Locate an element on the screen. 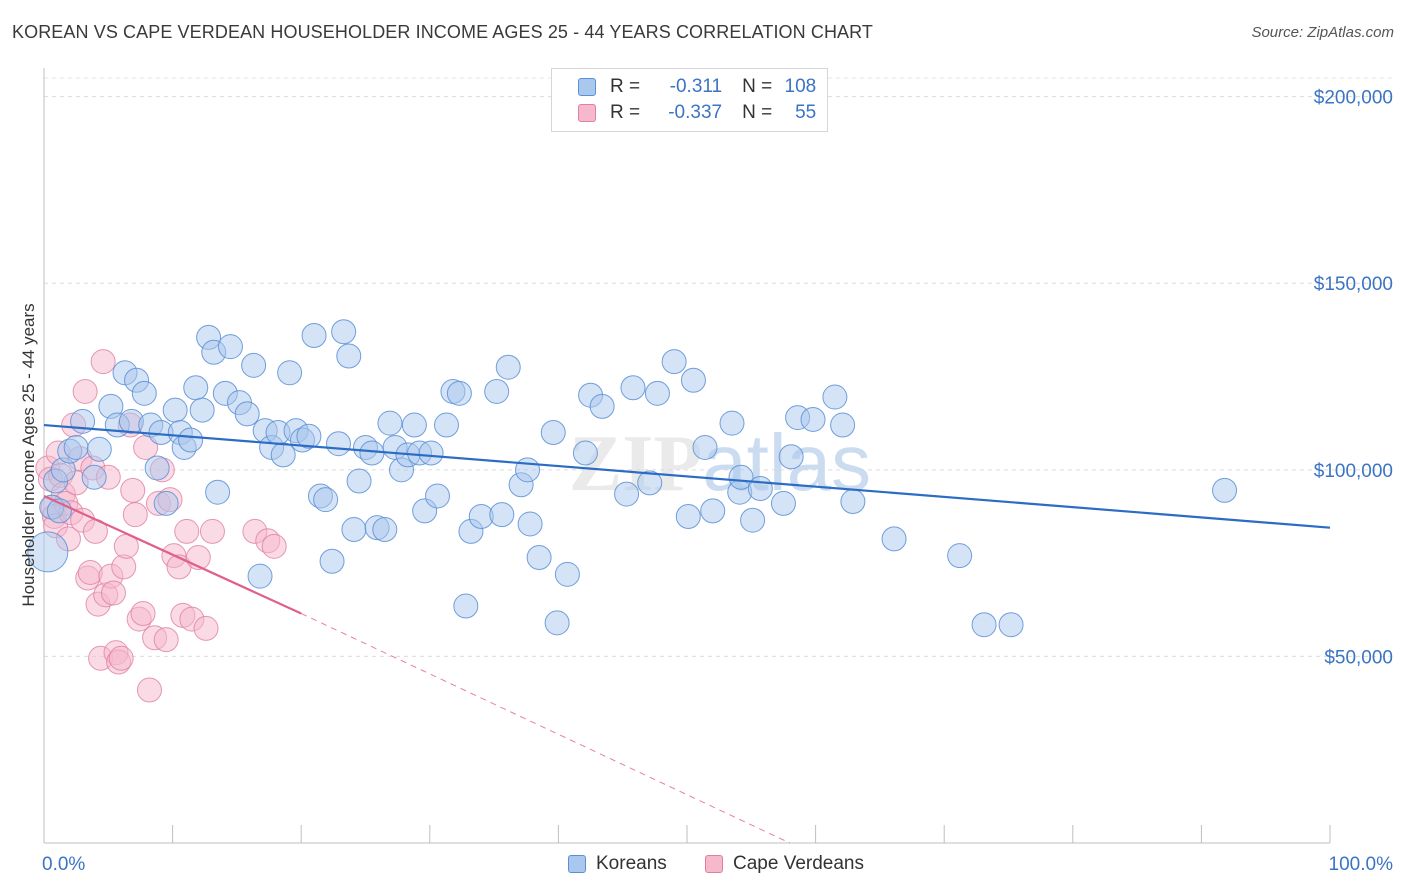 The image size is (1406, 892). y-tick-label: $50,000 is located at coordinates (1358, 657).